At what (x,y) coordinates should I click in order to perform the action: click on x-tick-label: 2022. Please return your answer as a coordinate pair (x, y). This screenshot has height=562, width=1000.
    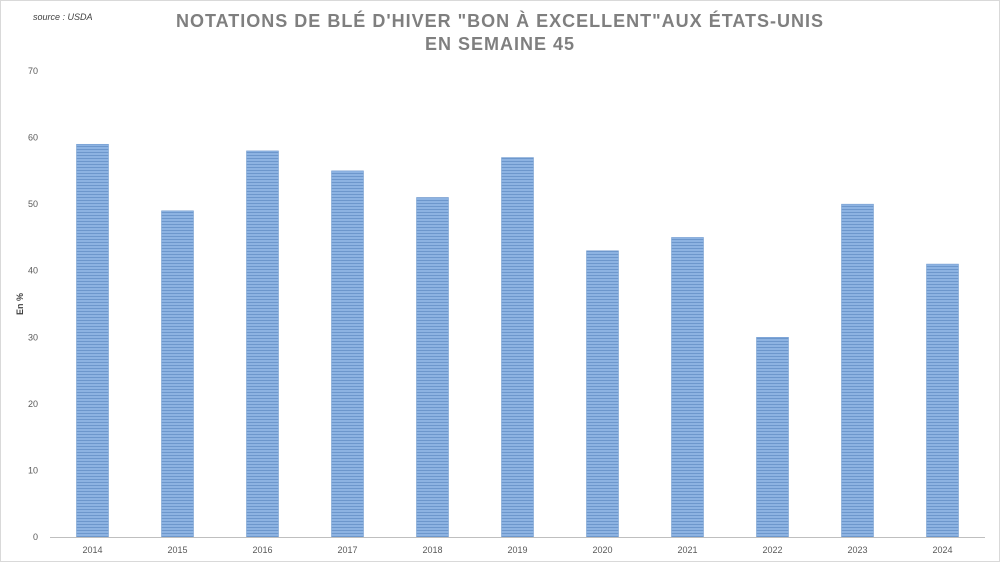
    Looking at the image, I should click on (772, 550).